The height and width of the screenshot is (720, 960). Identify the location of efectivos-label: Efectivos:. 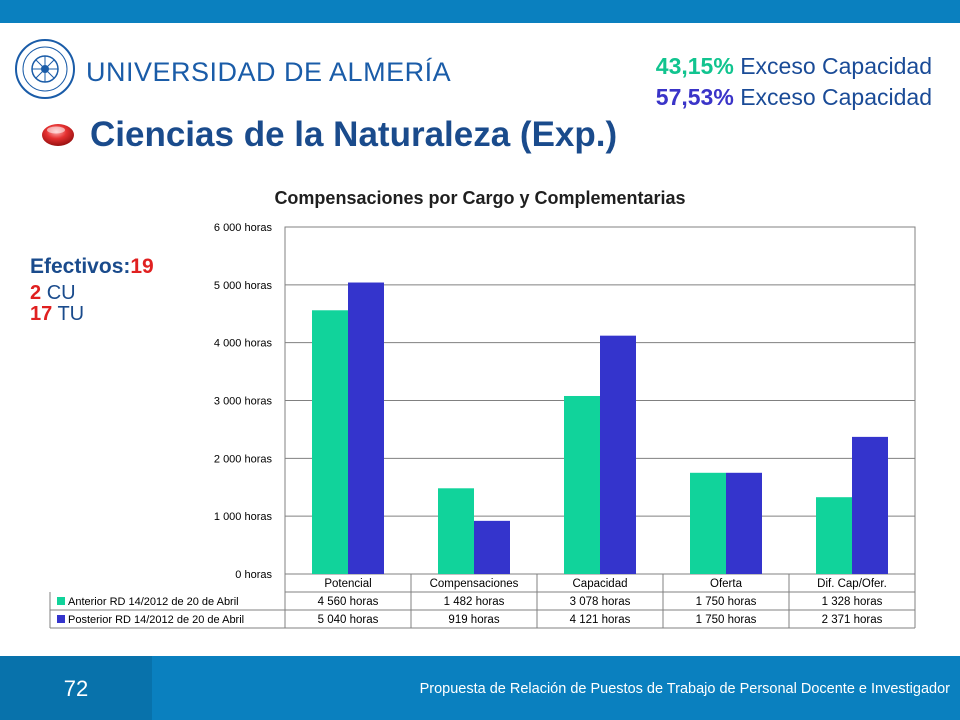
(80, 266).